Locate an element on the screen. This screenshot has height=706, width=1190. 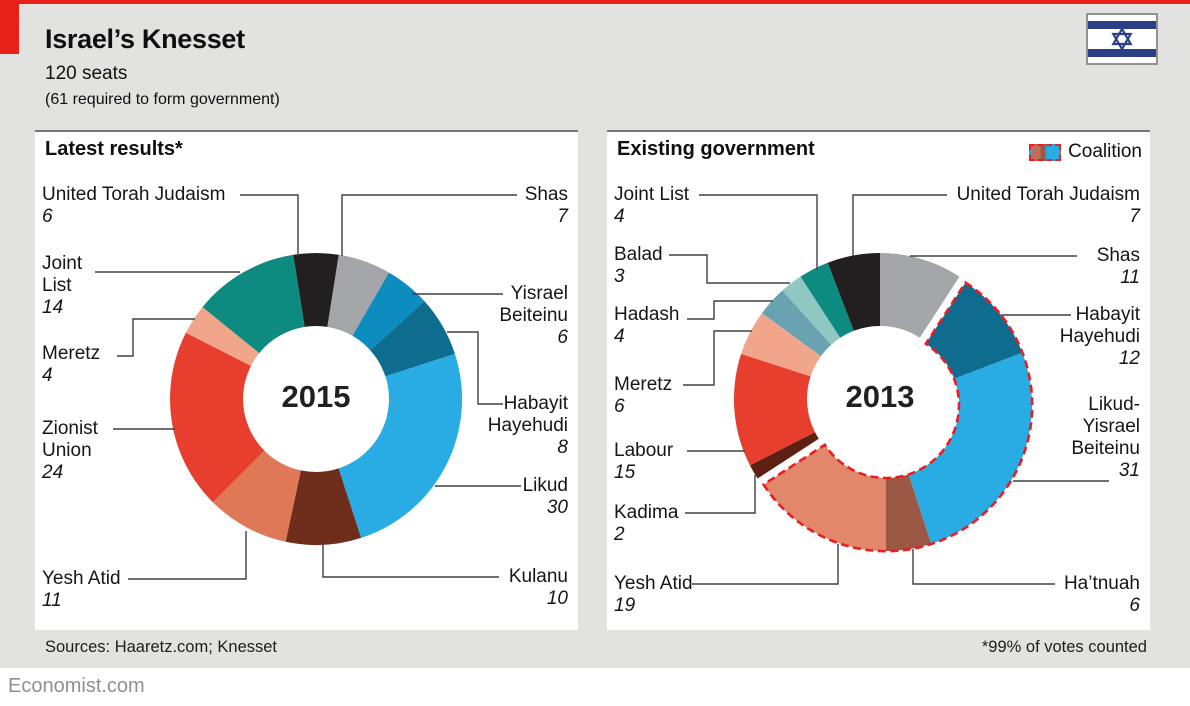
slice-likud is located at coordinates (400, 445).